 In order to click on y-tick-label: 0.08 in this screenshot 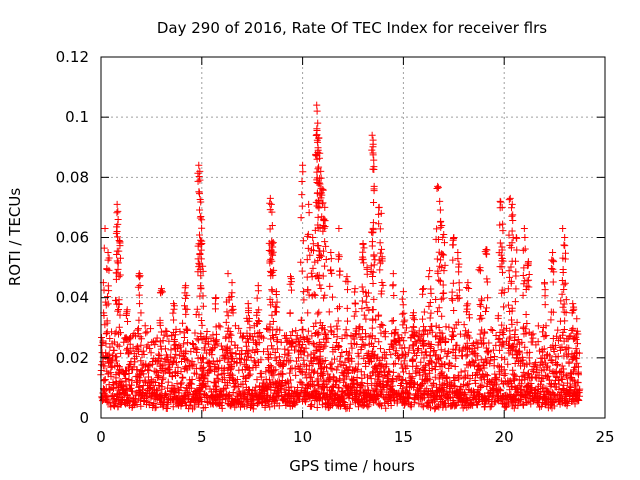, I will do `click(72, 177)`.